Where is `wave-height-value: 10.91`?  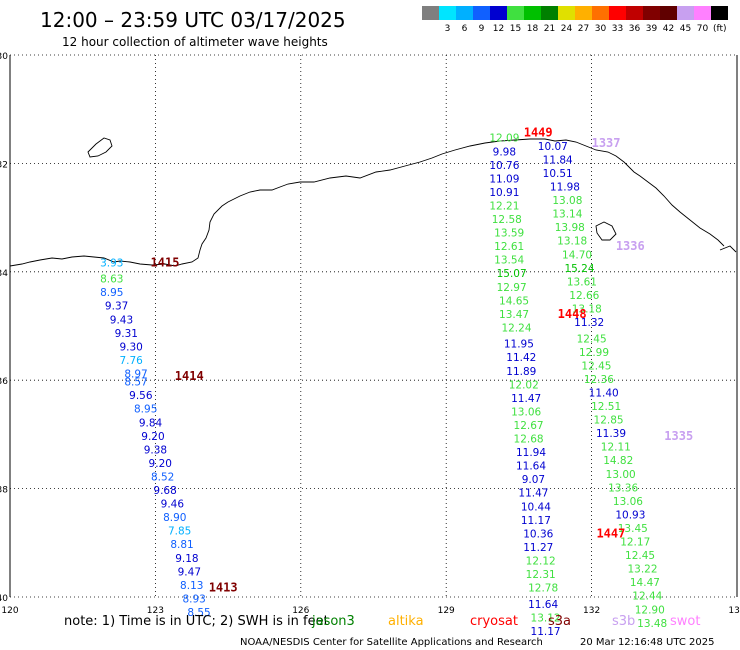
wave-height-value: 10.91 is located at coordinates (504, 193).